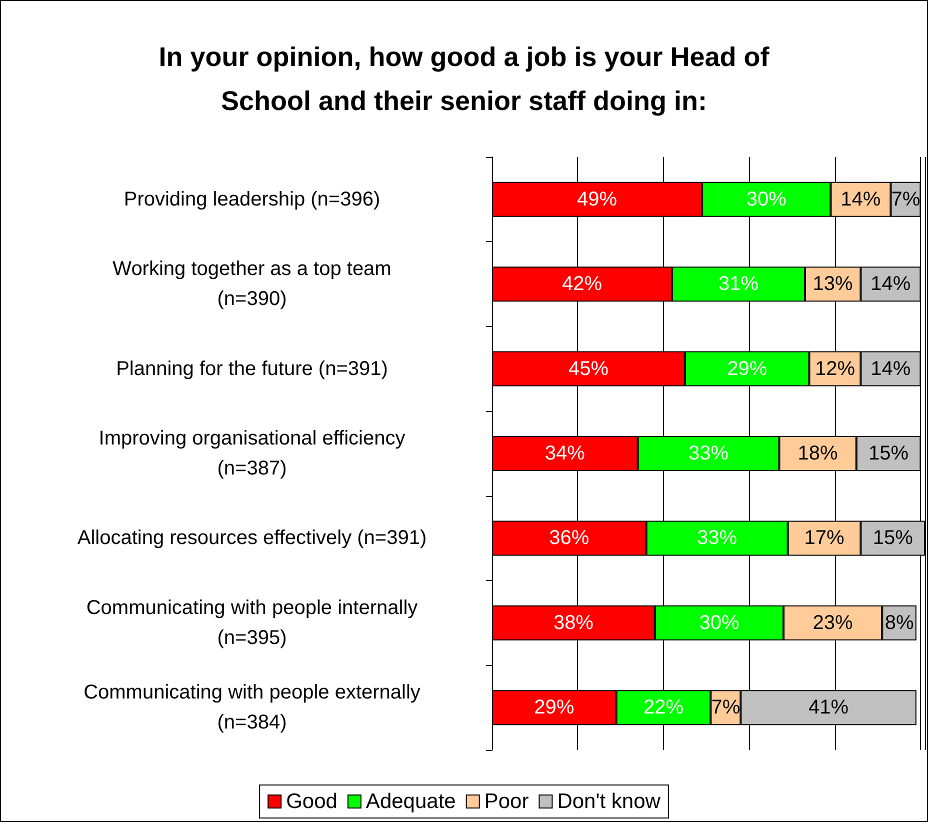  I want to click on data-label: 12%, so click(835, 369).